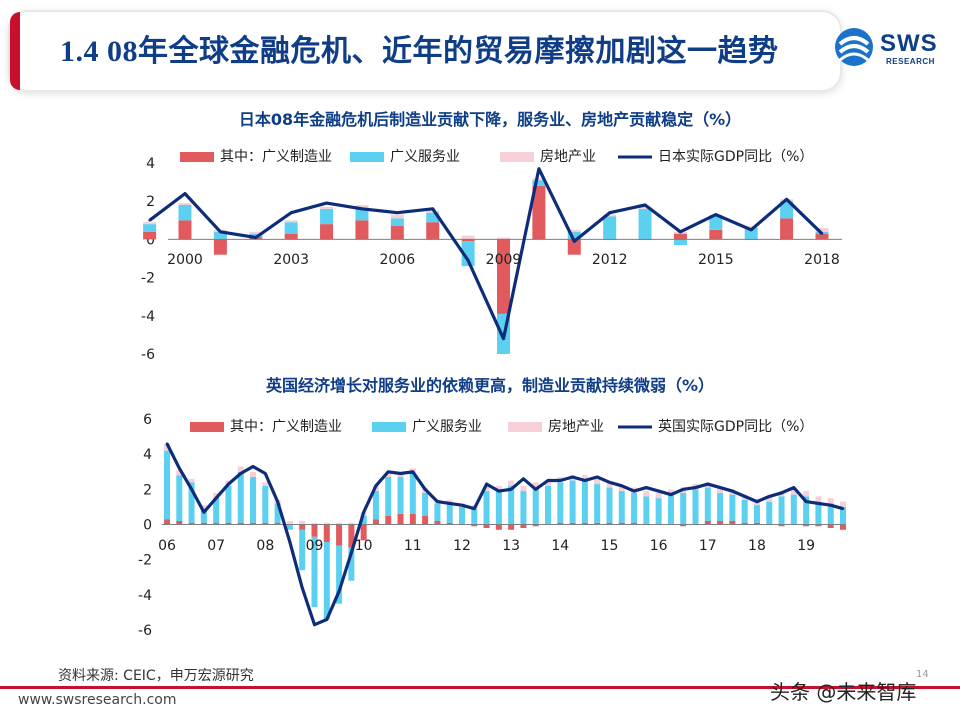 Image resolution: width=960 pixels, height=720 pixels. What do you see at coordinates (735, 157) in the screenshot?
I see `jp-legend-label-3: 日本实际GDP同比（%）` at bounding box center [735, 157].